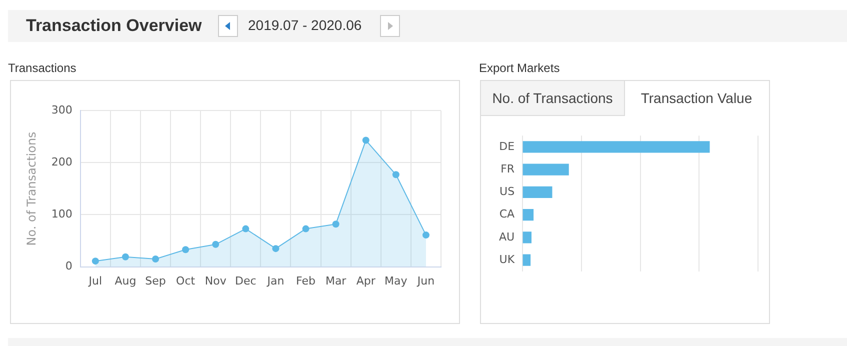 The image size is (847, 346). I want to click on x-tick-label: Oct, so click(186, 281).